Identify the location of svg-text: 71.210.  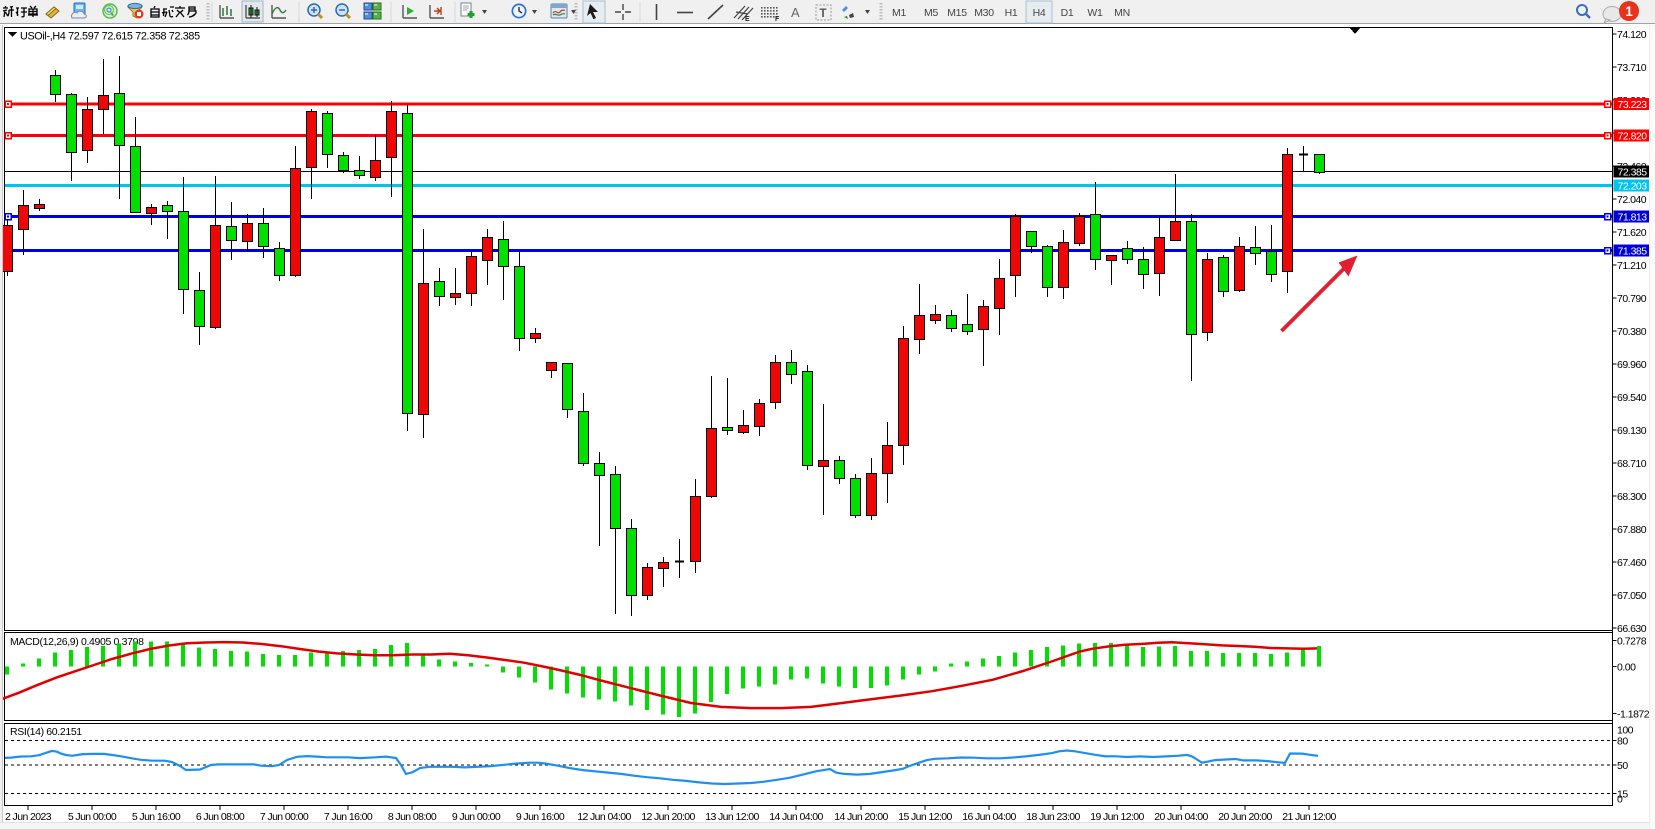
(1632, 266).